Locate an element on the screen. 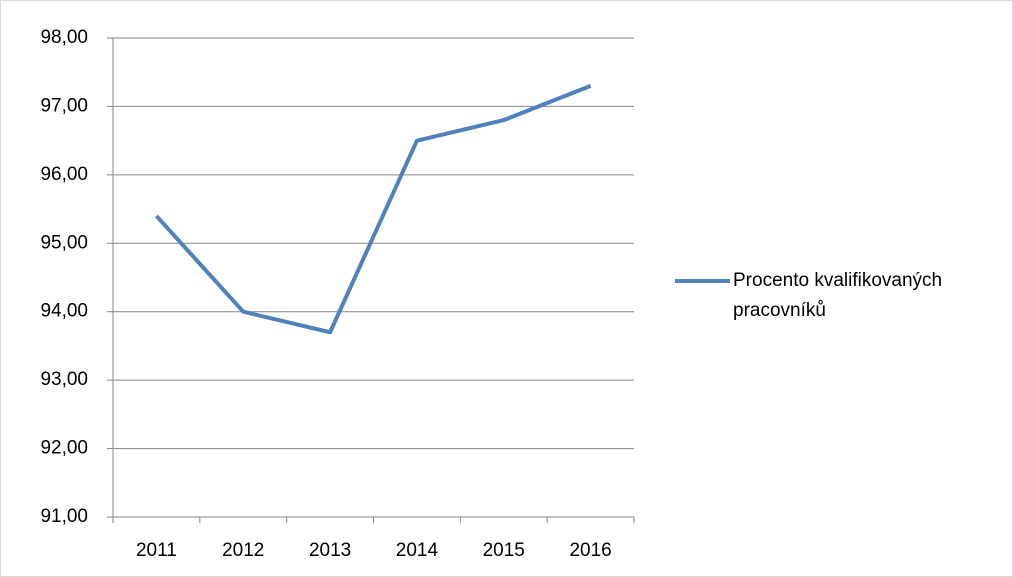 This screenshot has height=577, width=1013. y-tick-label: 98,00 is located at coordinates (64, 37).